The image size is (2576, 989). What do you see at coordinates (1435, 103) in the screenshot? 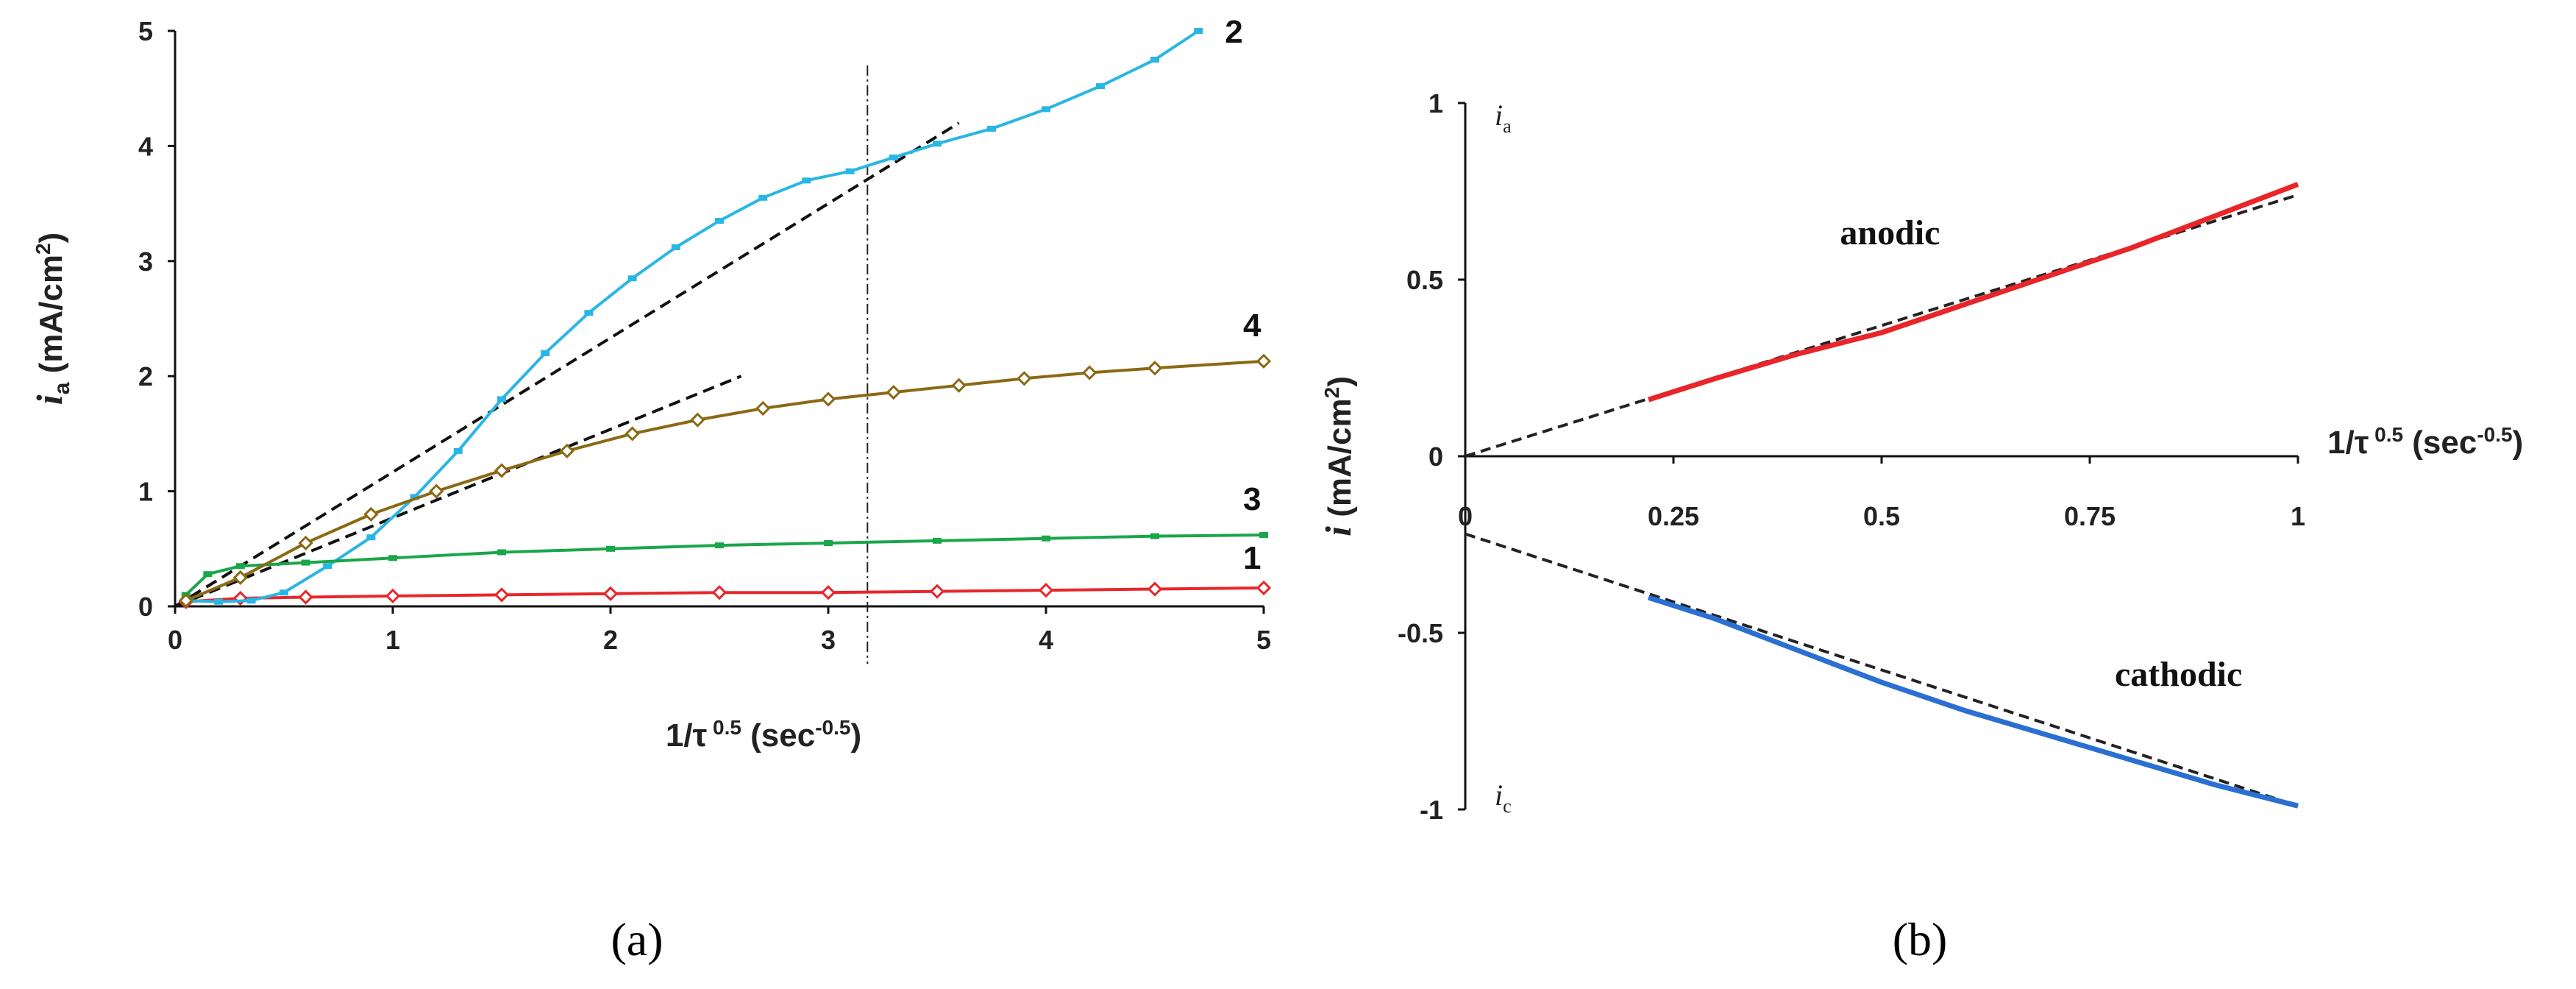
I see `b-y-tick-label: 1` at bounding box center [1435, 103].